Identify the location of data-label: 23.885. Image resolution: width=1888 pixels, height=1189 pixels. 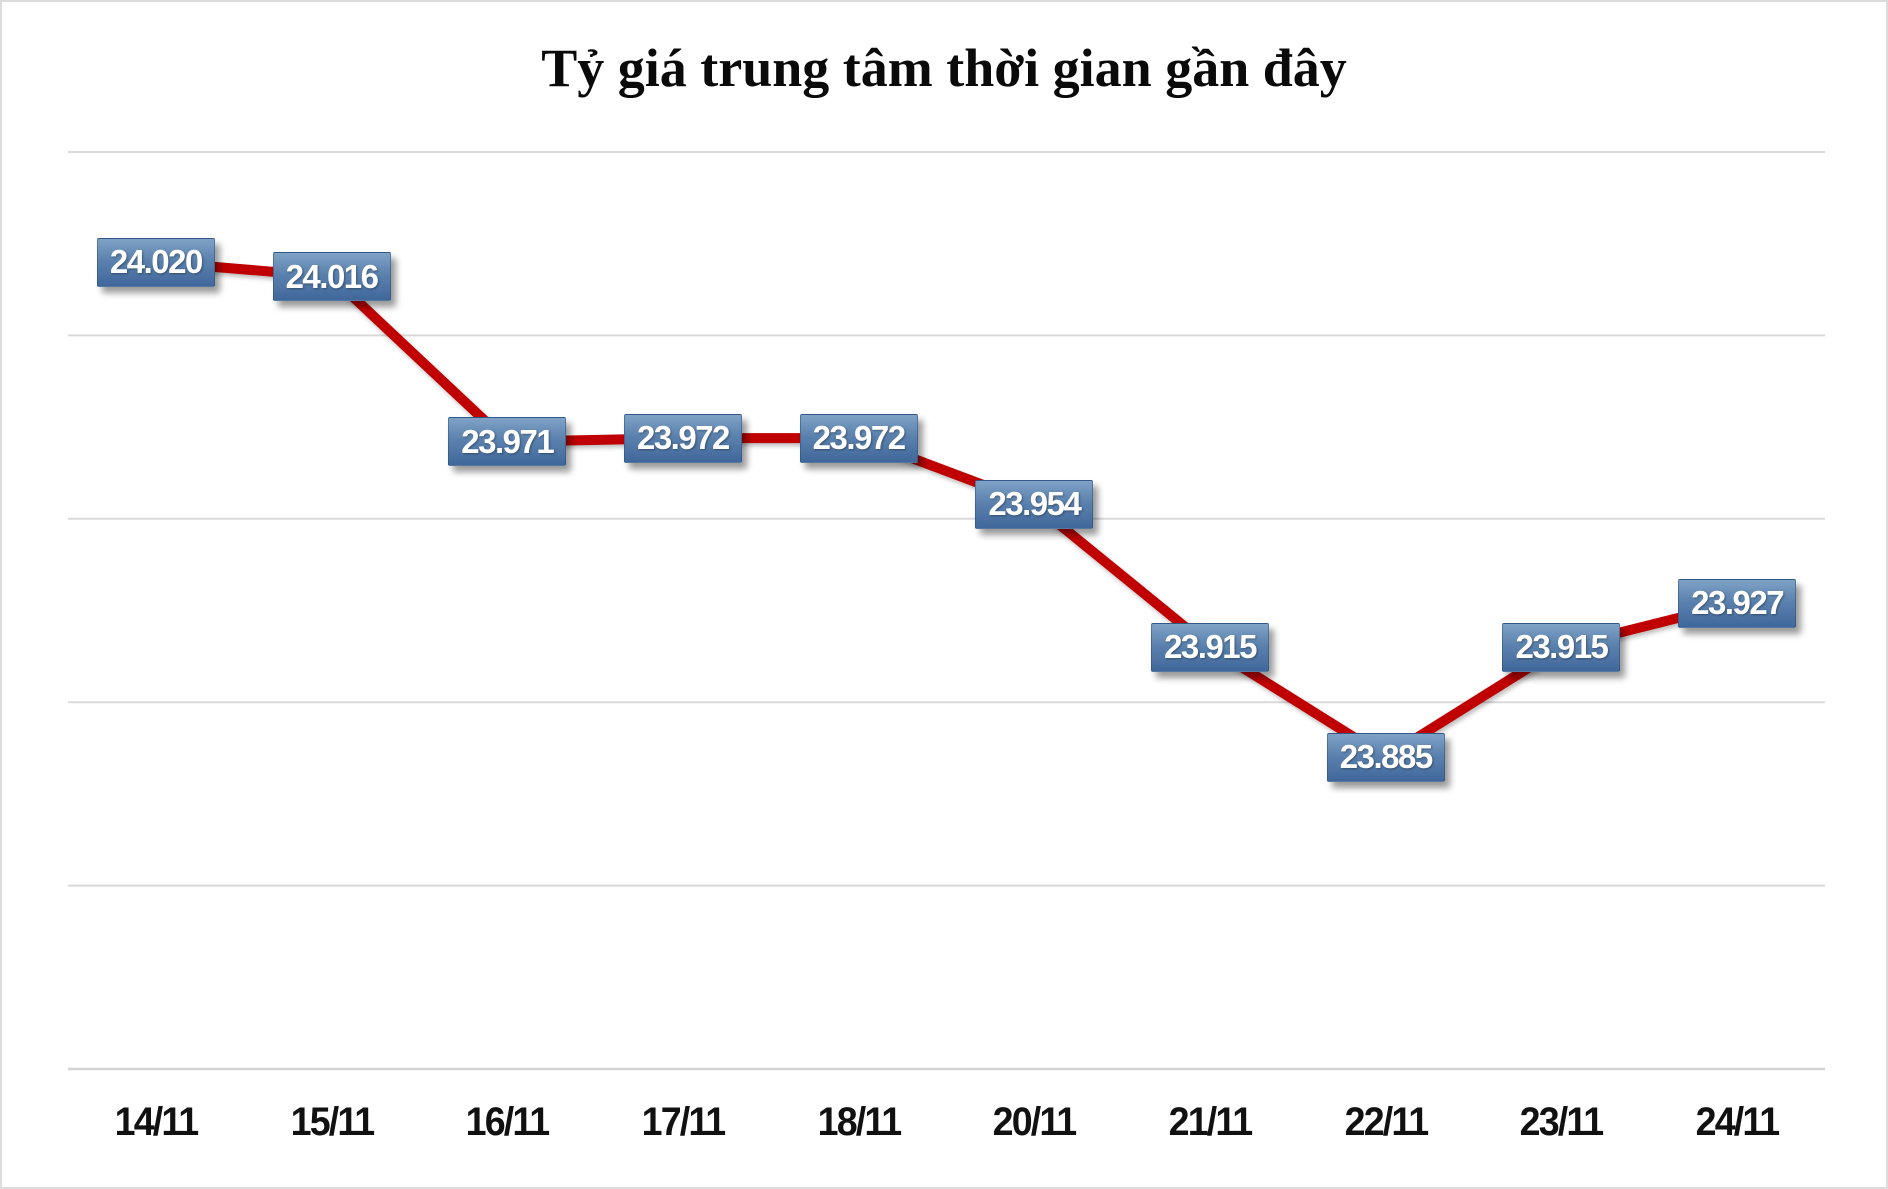
(1385, 757).